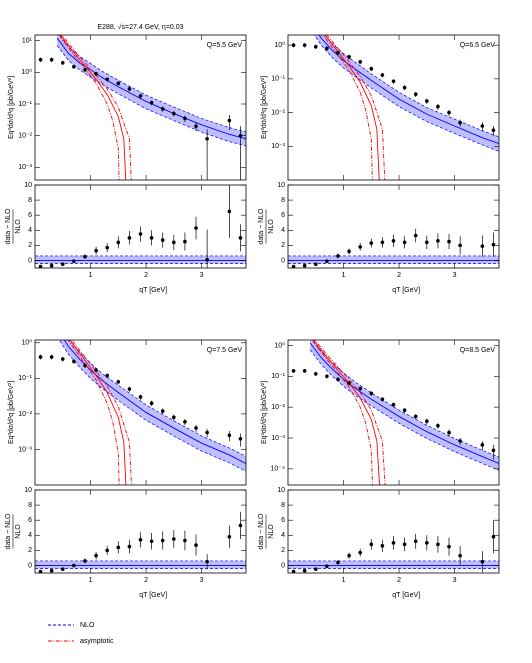 The width and height of the screenshot is (532, 663). I want to click on y-tick-label: 10⁰, so click(26, 72).